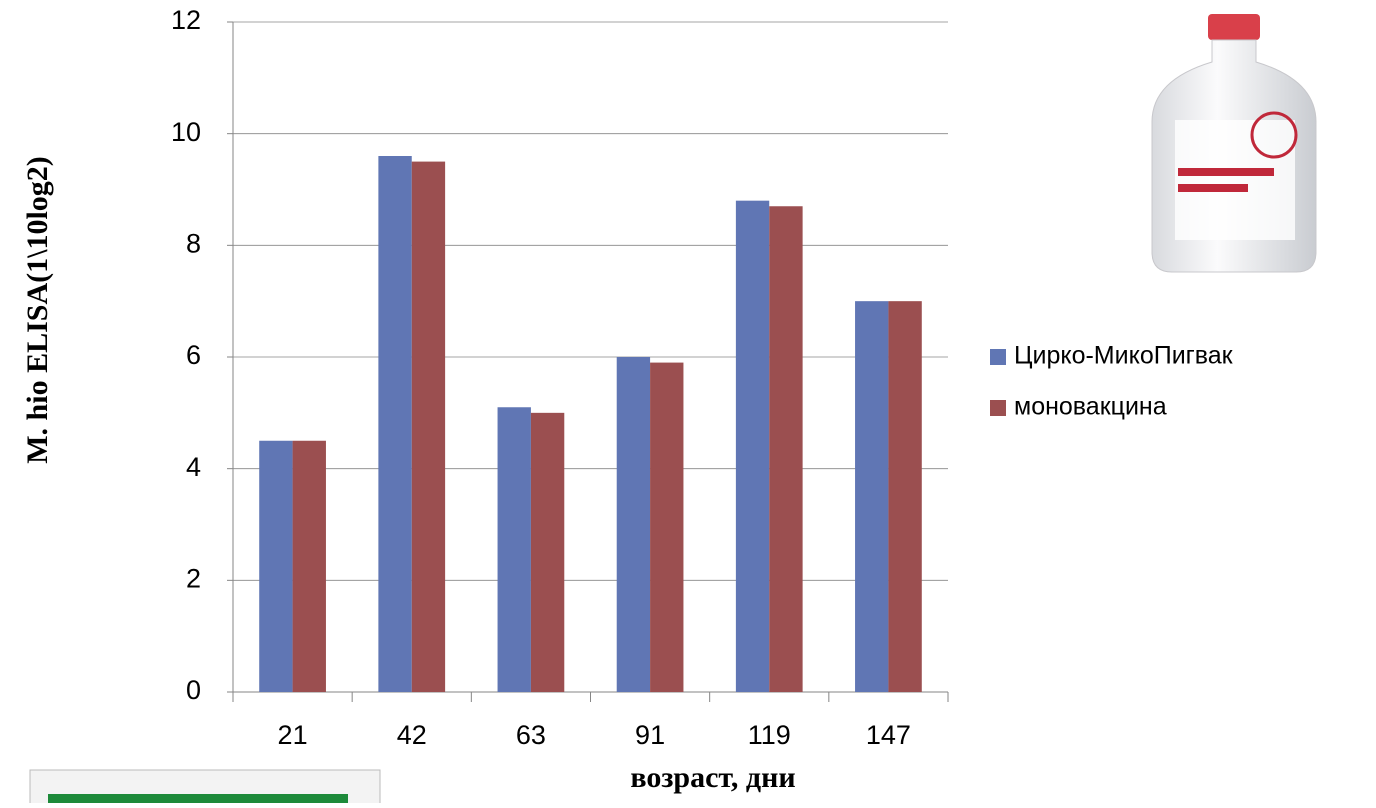  I want to click on x-tick-label: 21, so click(293, 735).